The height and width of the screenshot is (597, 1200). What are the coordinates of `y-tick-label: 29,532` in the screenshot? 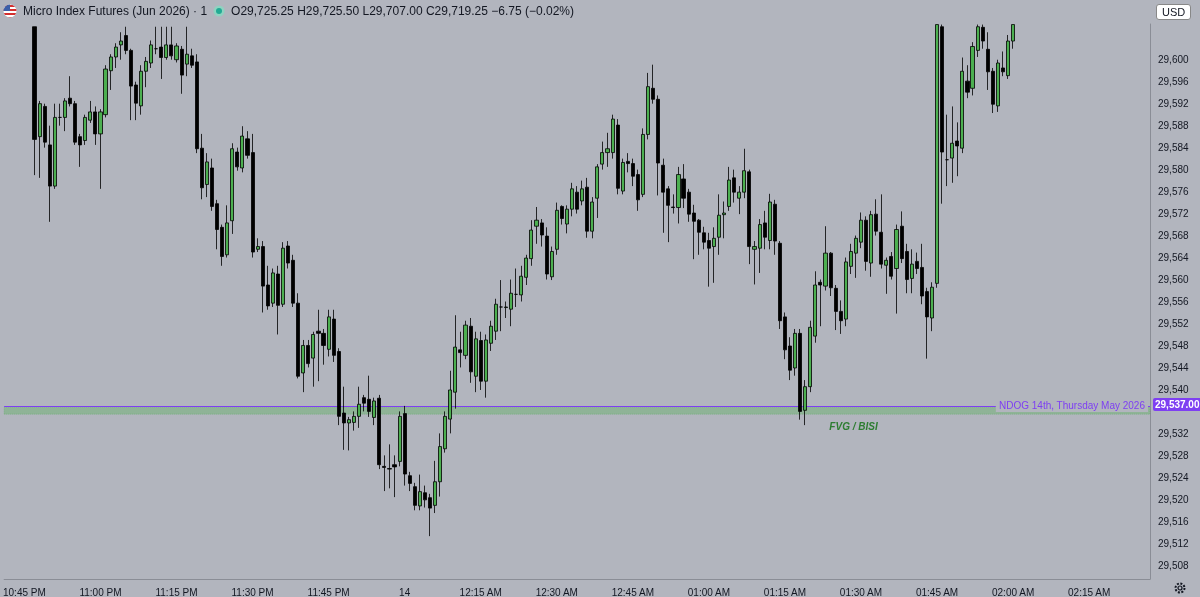 It's located at (1174, 433).